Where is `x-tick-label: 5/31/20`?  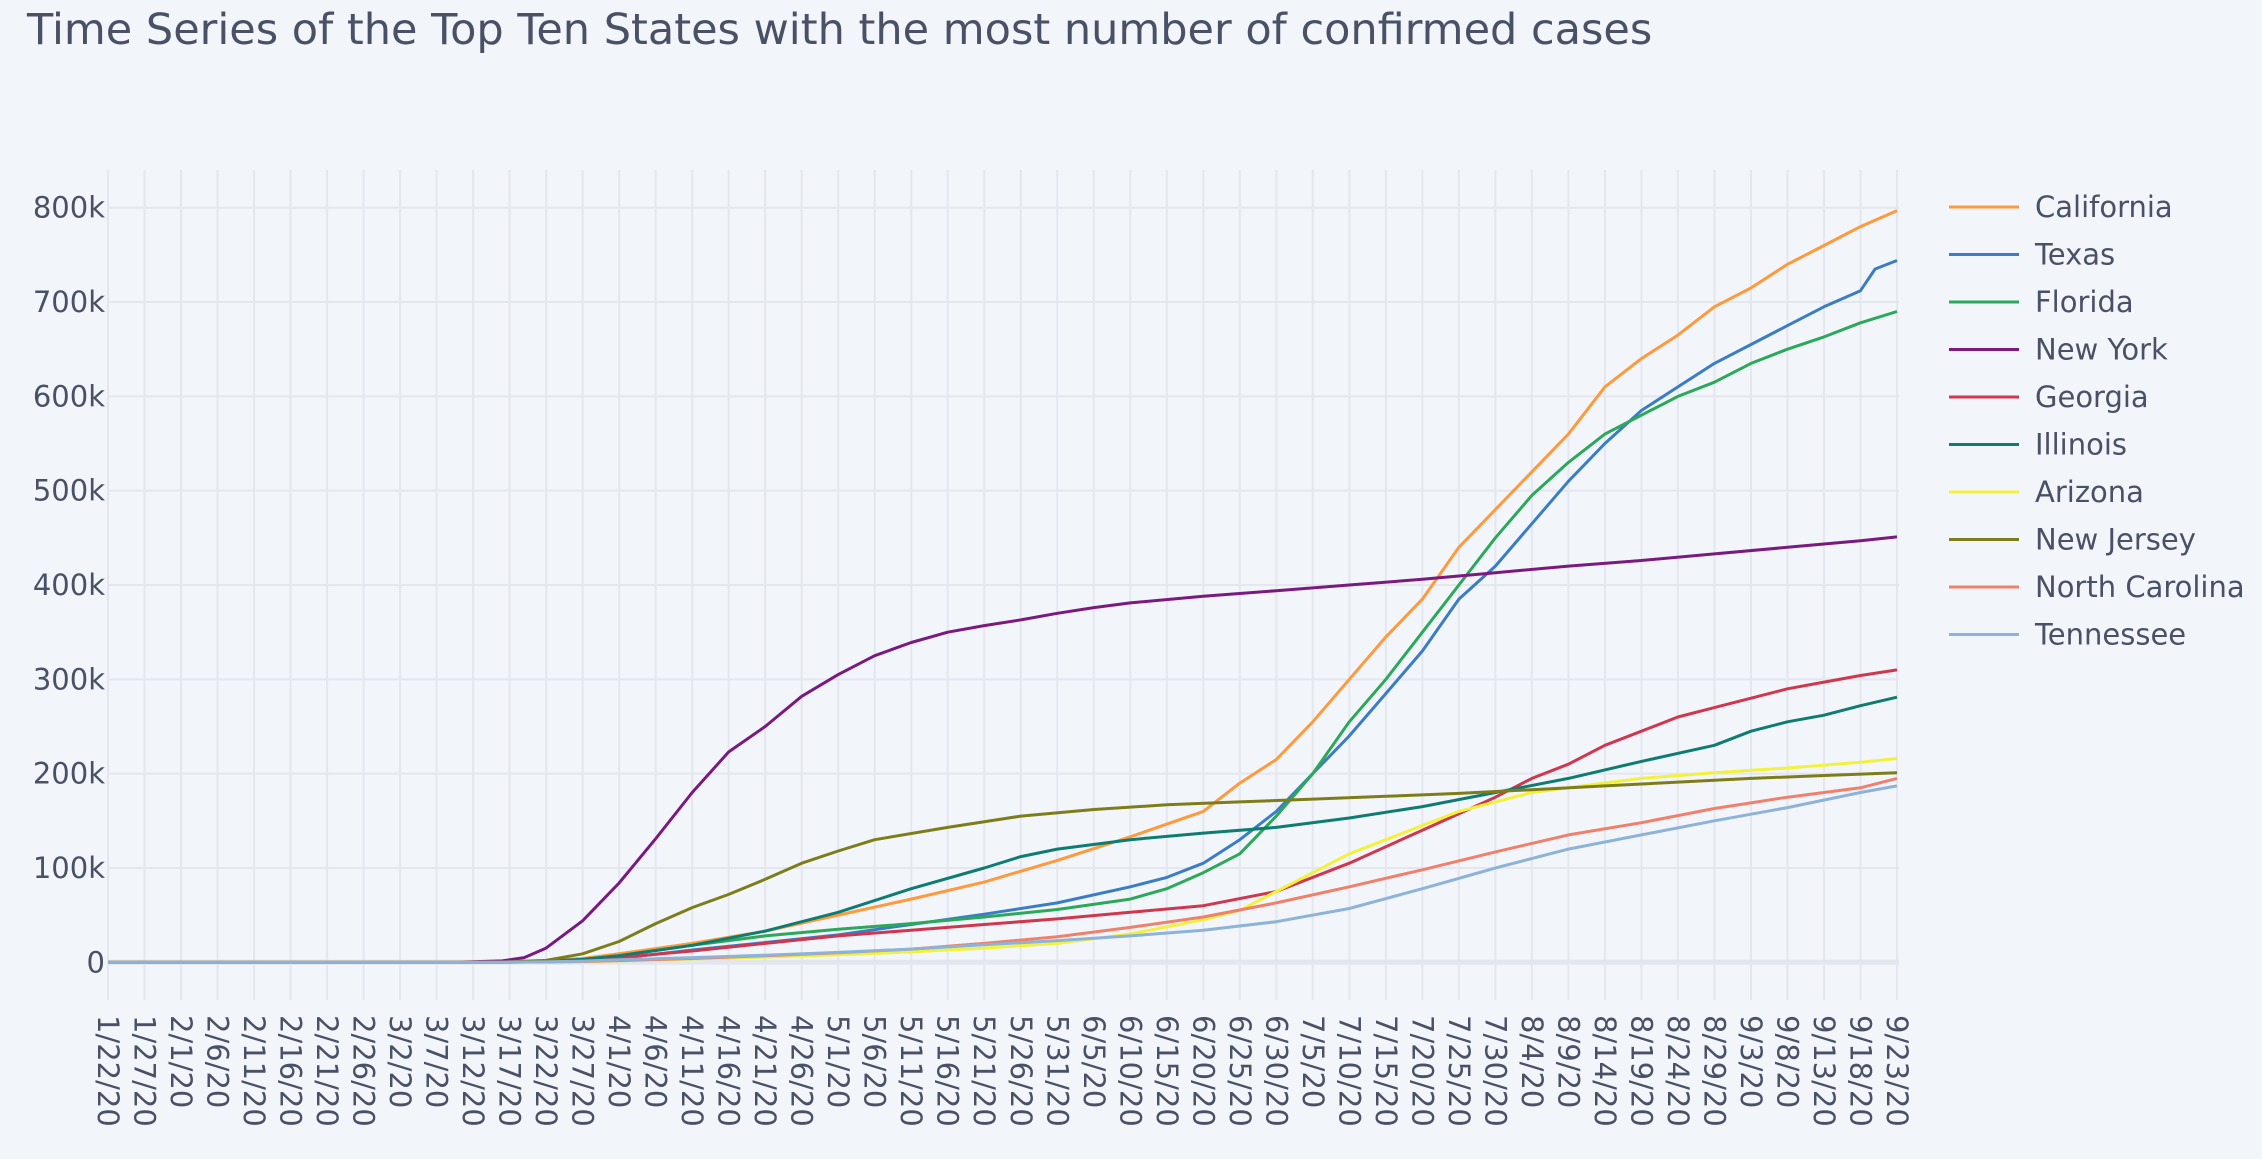 x-tick-label: 5/31/20 is located at coordinates (1057, 1071).